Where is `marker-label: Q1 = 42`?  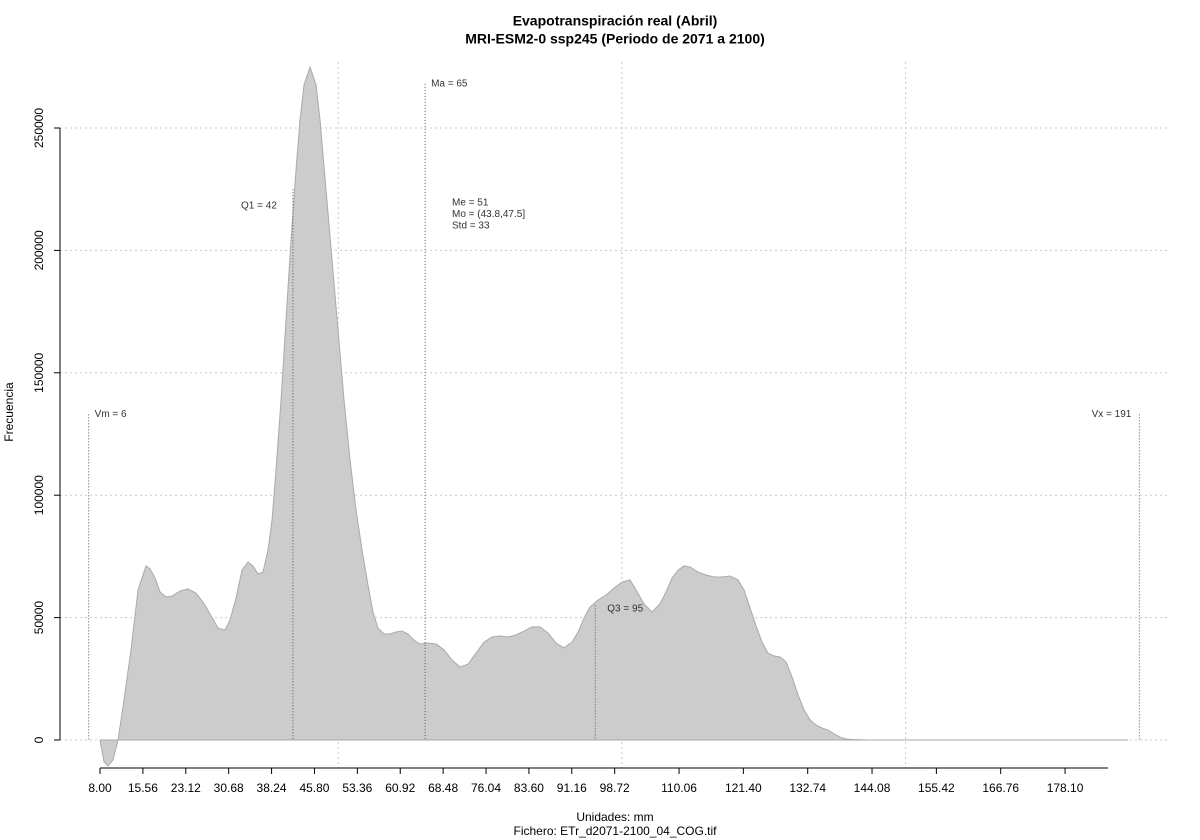
marker-label: Q1 = 42 is located at coordinates (259, 206).